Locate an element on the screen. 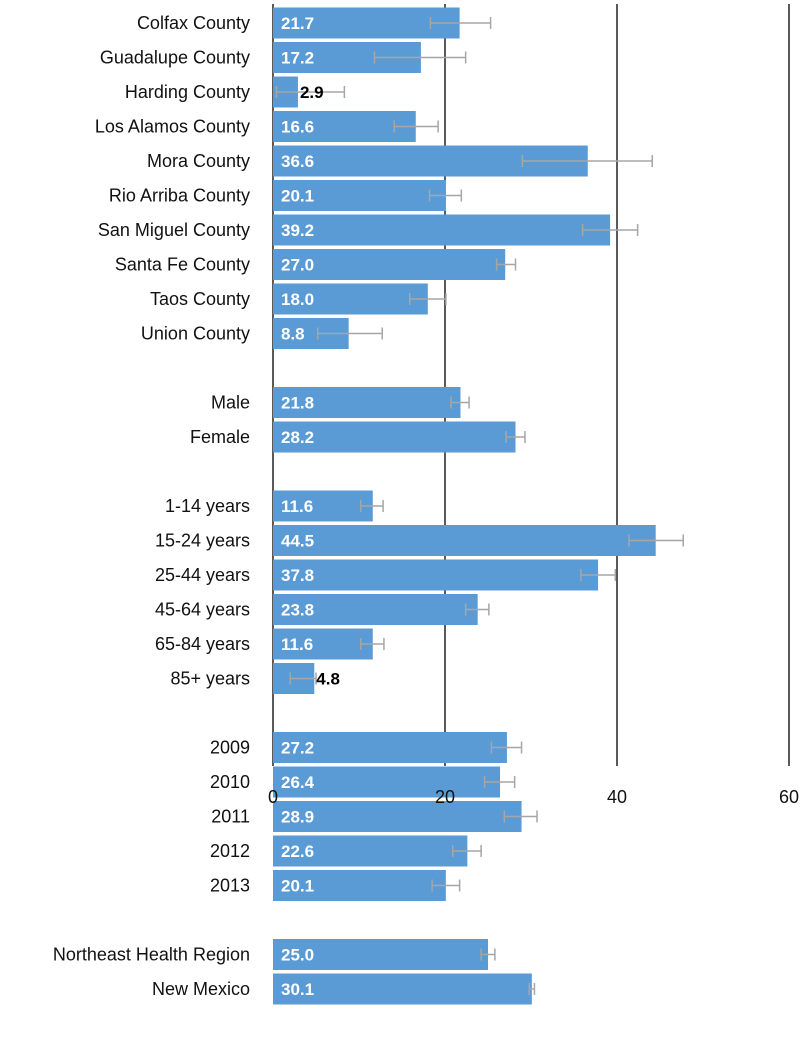 The width and height of the screenshot is (805, 1055). category-label: 2012 is located at coordinates (230, 851).